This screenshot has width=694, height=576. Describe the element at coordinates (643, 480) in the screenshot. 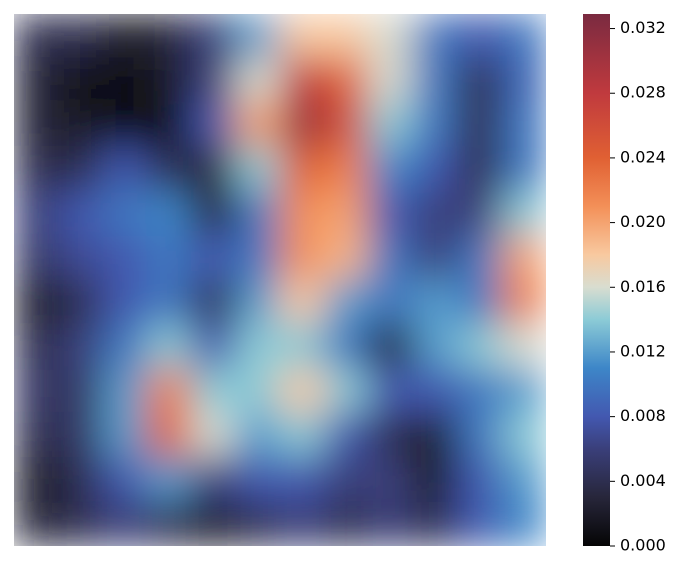

I see `colorbar-tick-label: 0.004` at that location.